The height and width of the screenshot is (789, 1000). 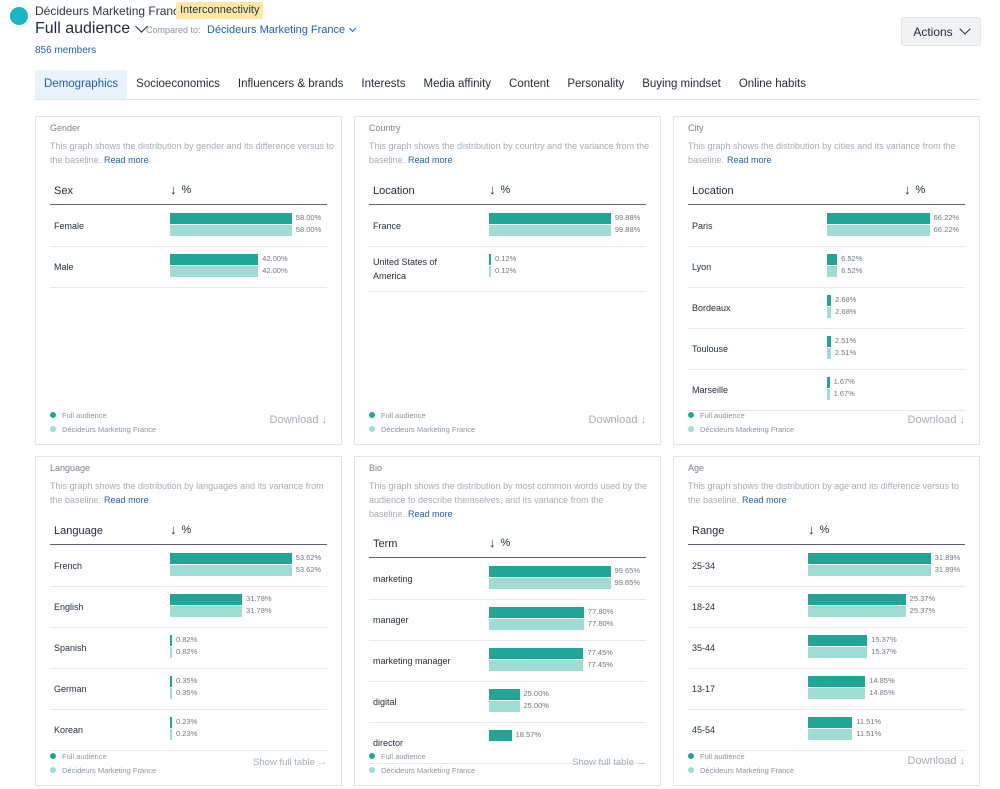 I want to click on value-baseline: 31.89%, so click(x=947, y=569).